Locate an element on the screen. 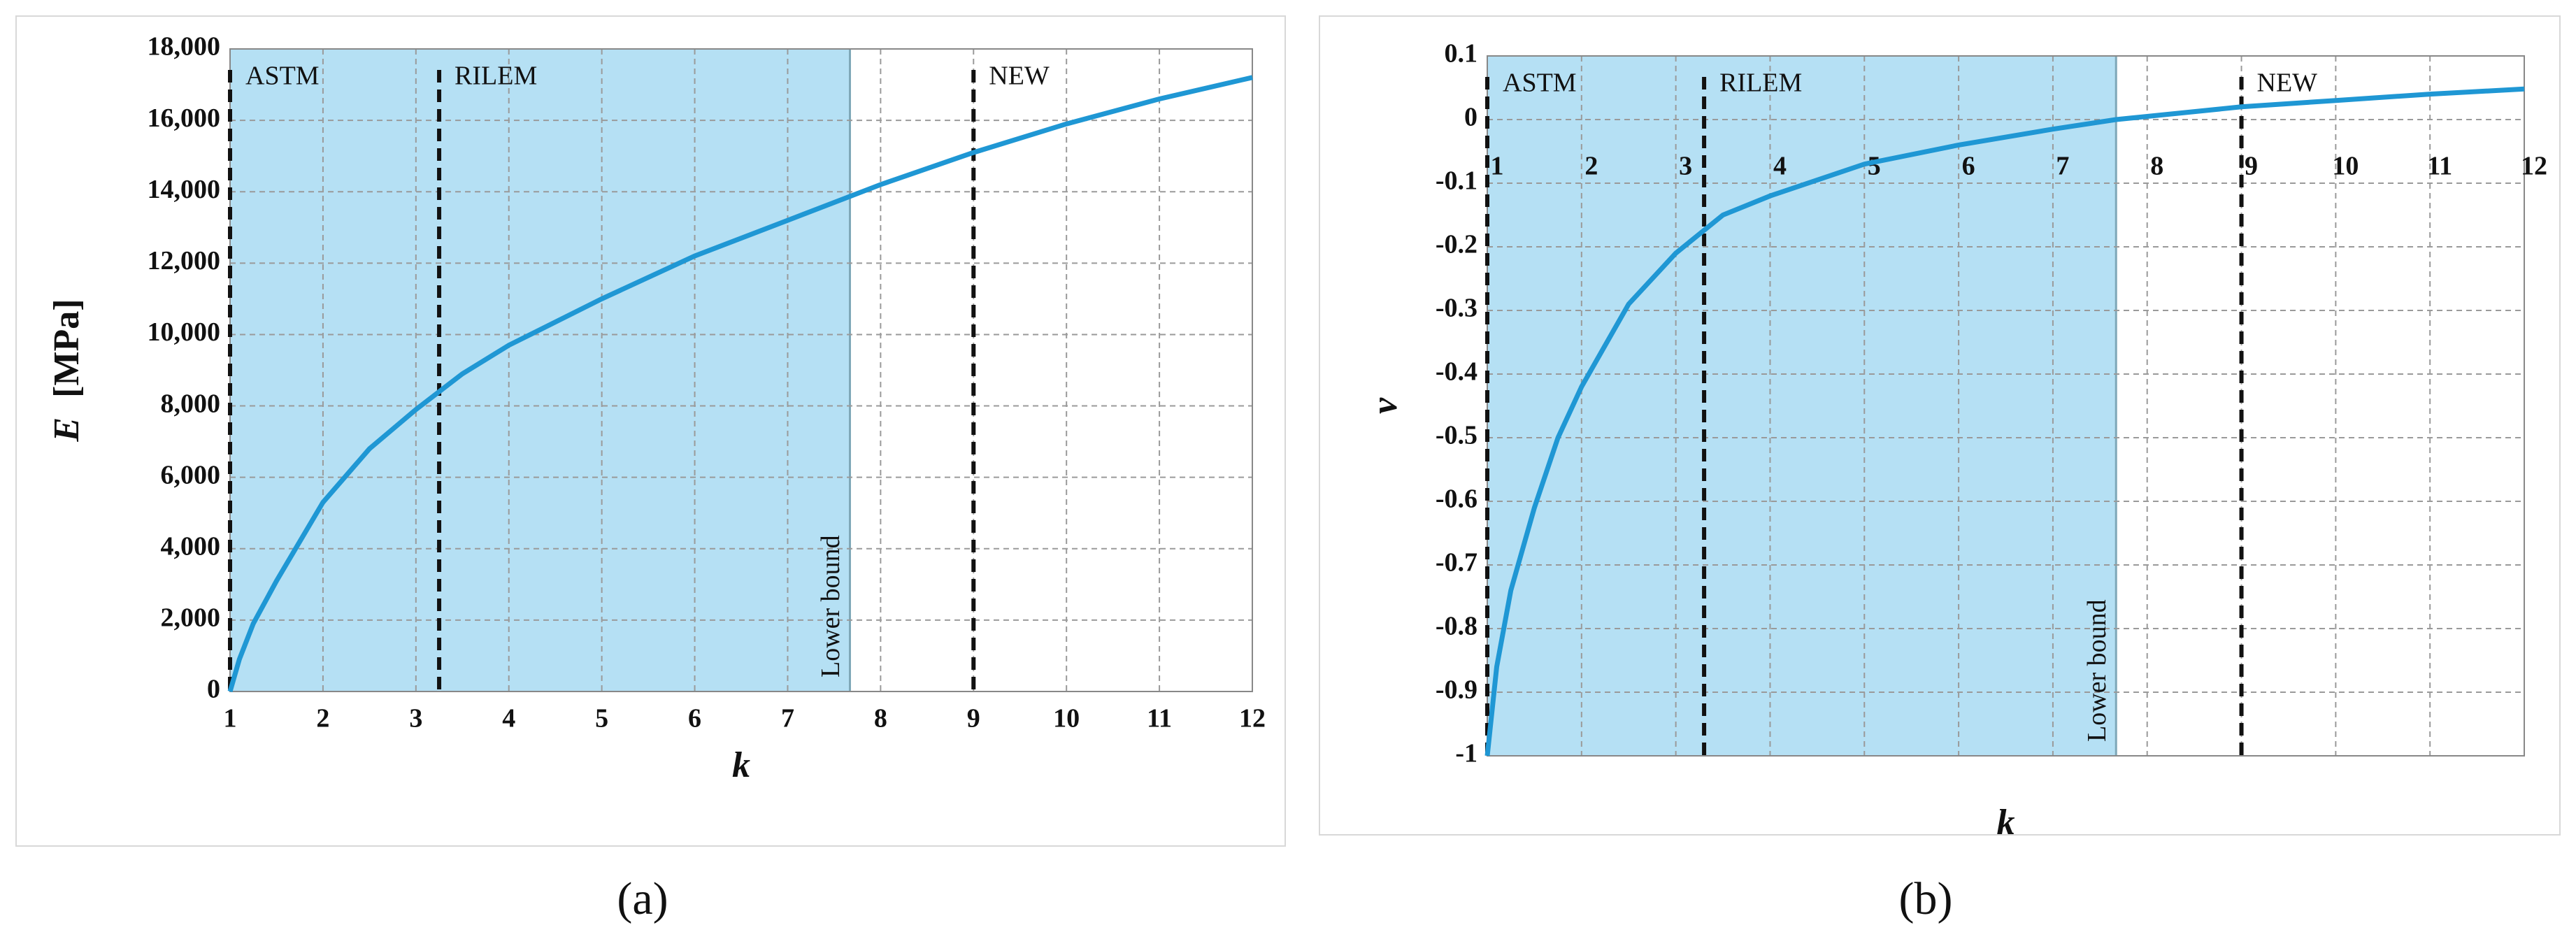 This screenshot has height=946, width=2576. y-axis-title: E [MPa] is located at coordinates (67, 371).